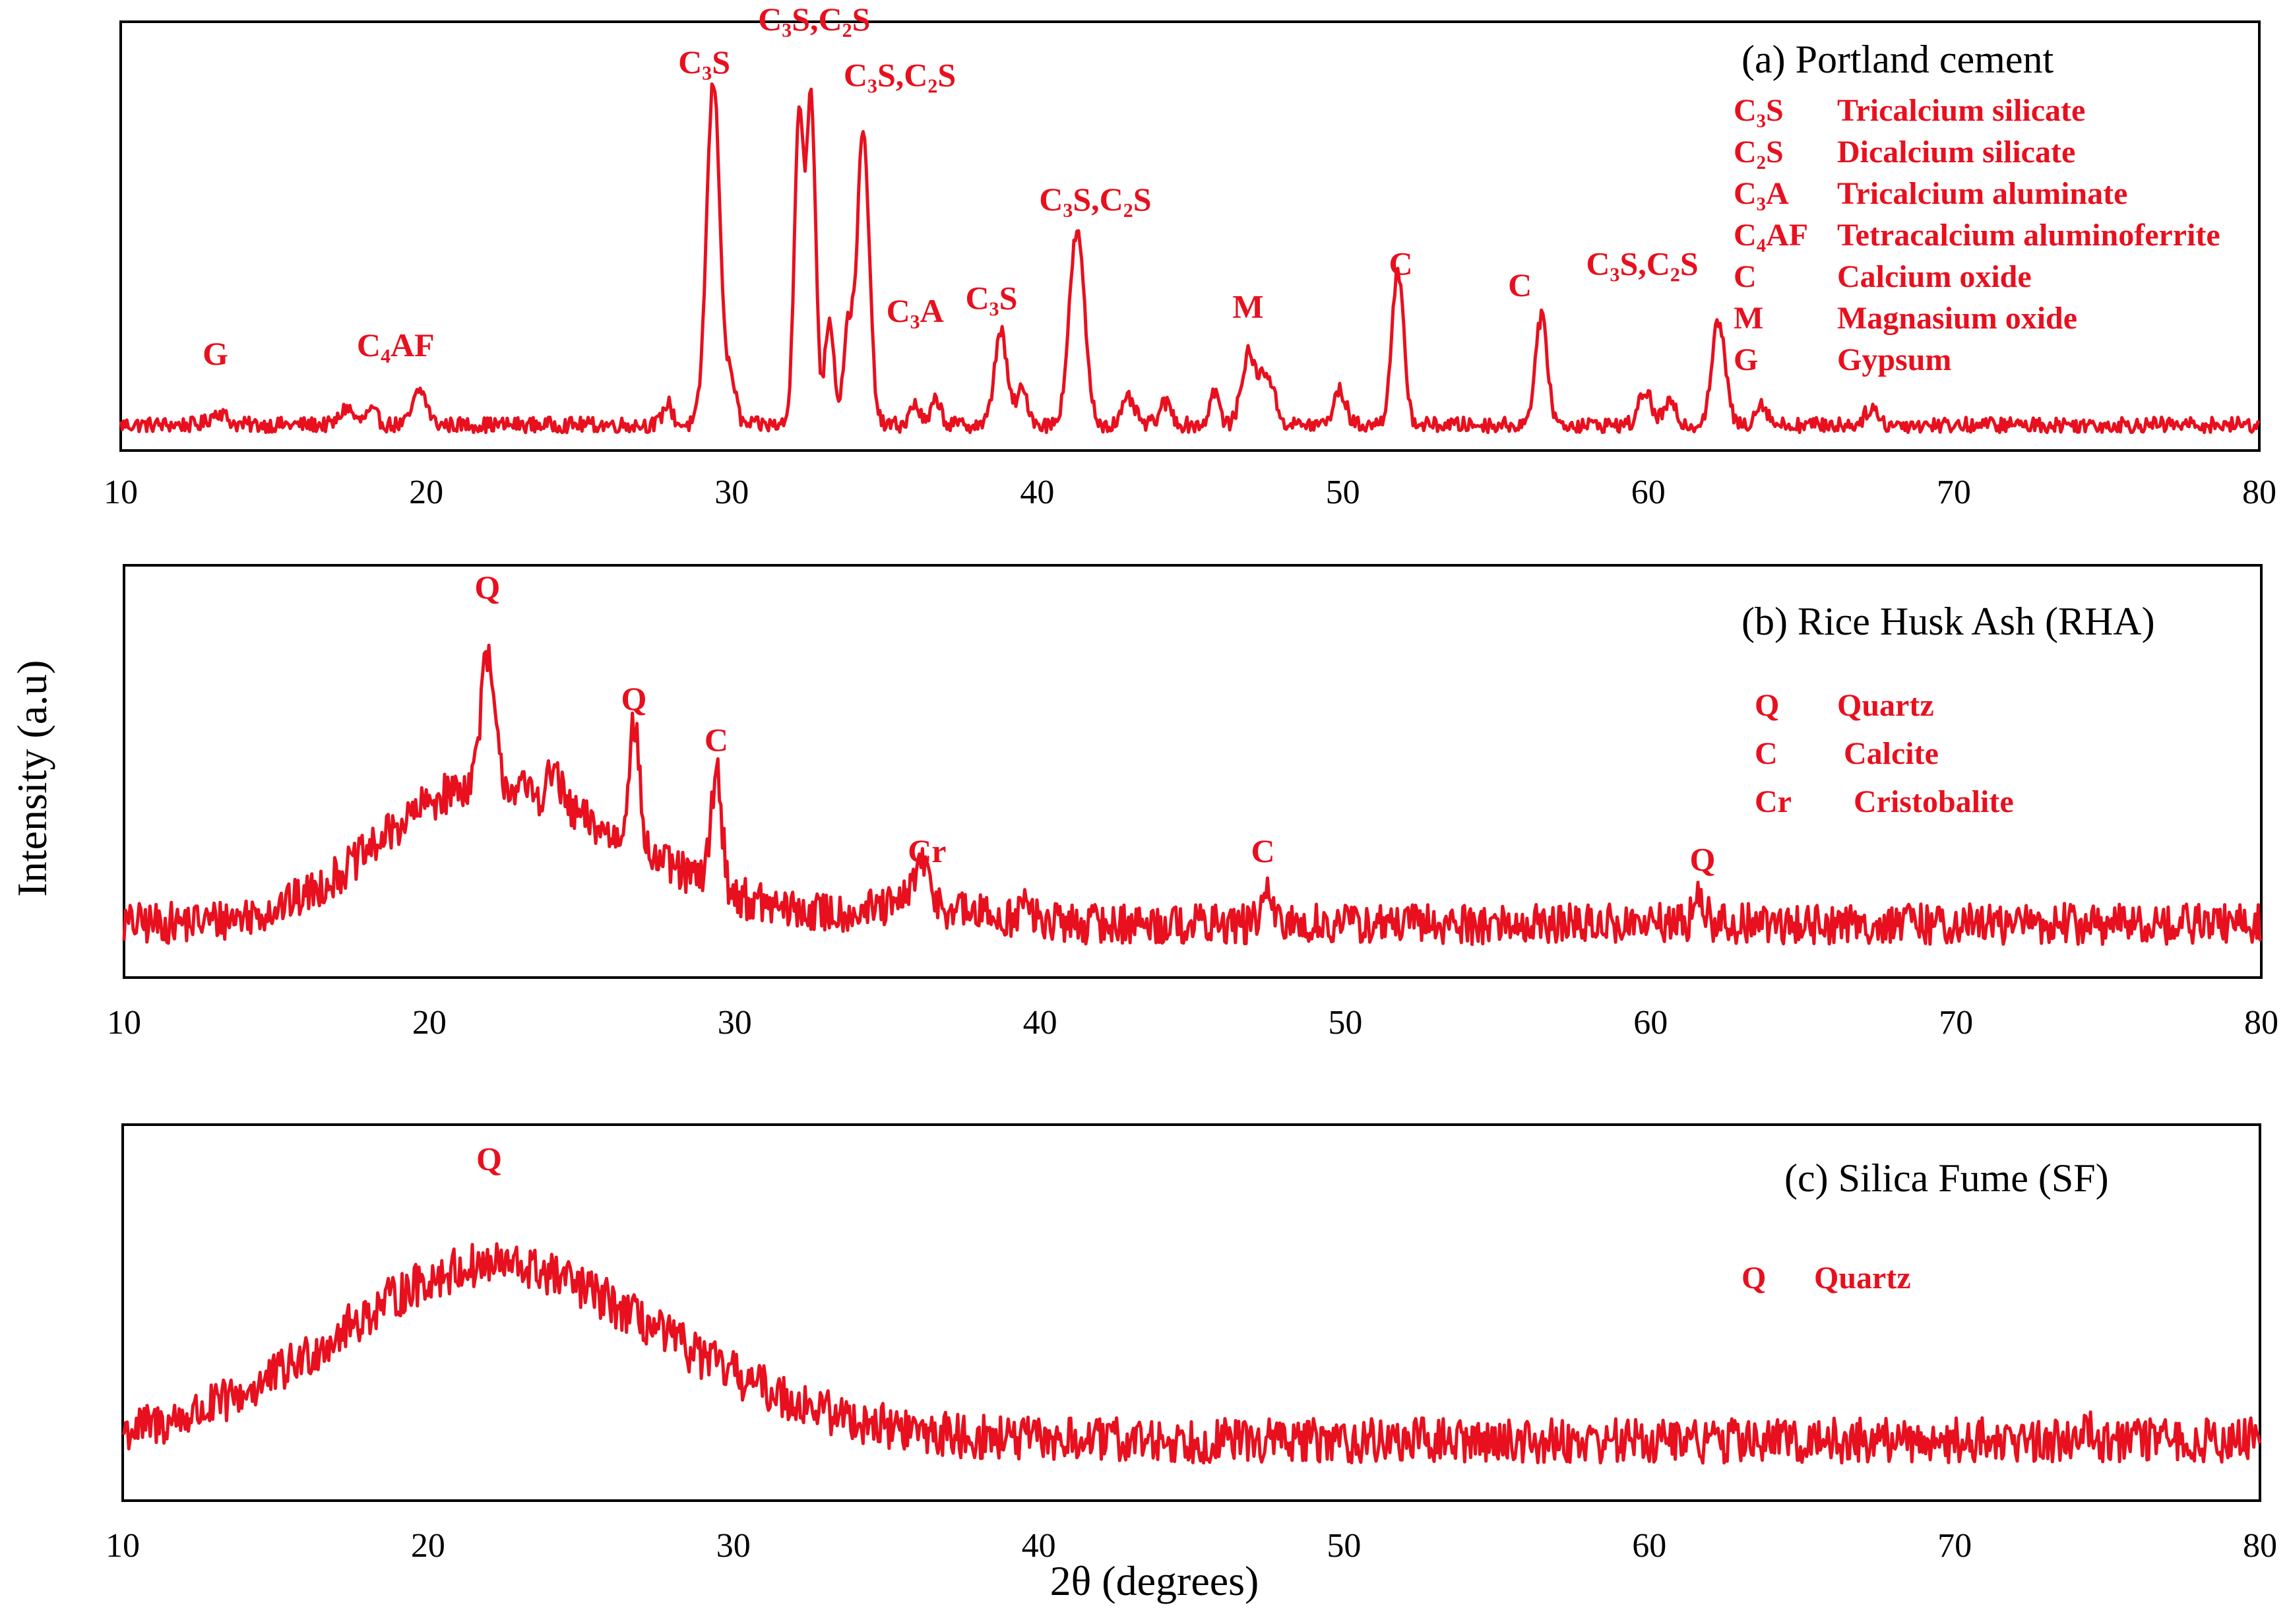 This screenshot has width=2289, height=1624. What do you see at coordinates (1746, 276) in the screenshot?
I see `legend-a-symbol: C` at bounding box center [1746, 276].